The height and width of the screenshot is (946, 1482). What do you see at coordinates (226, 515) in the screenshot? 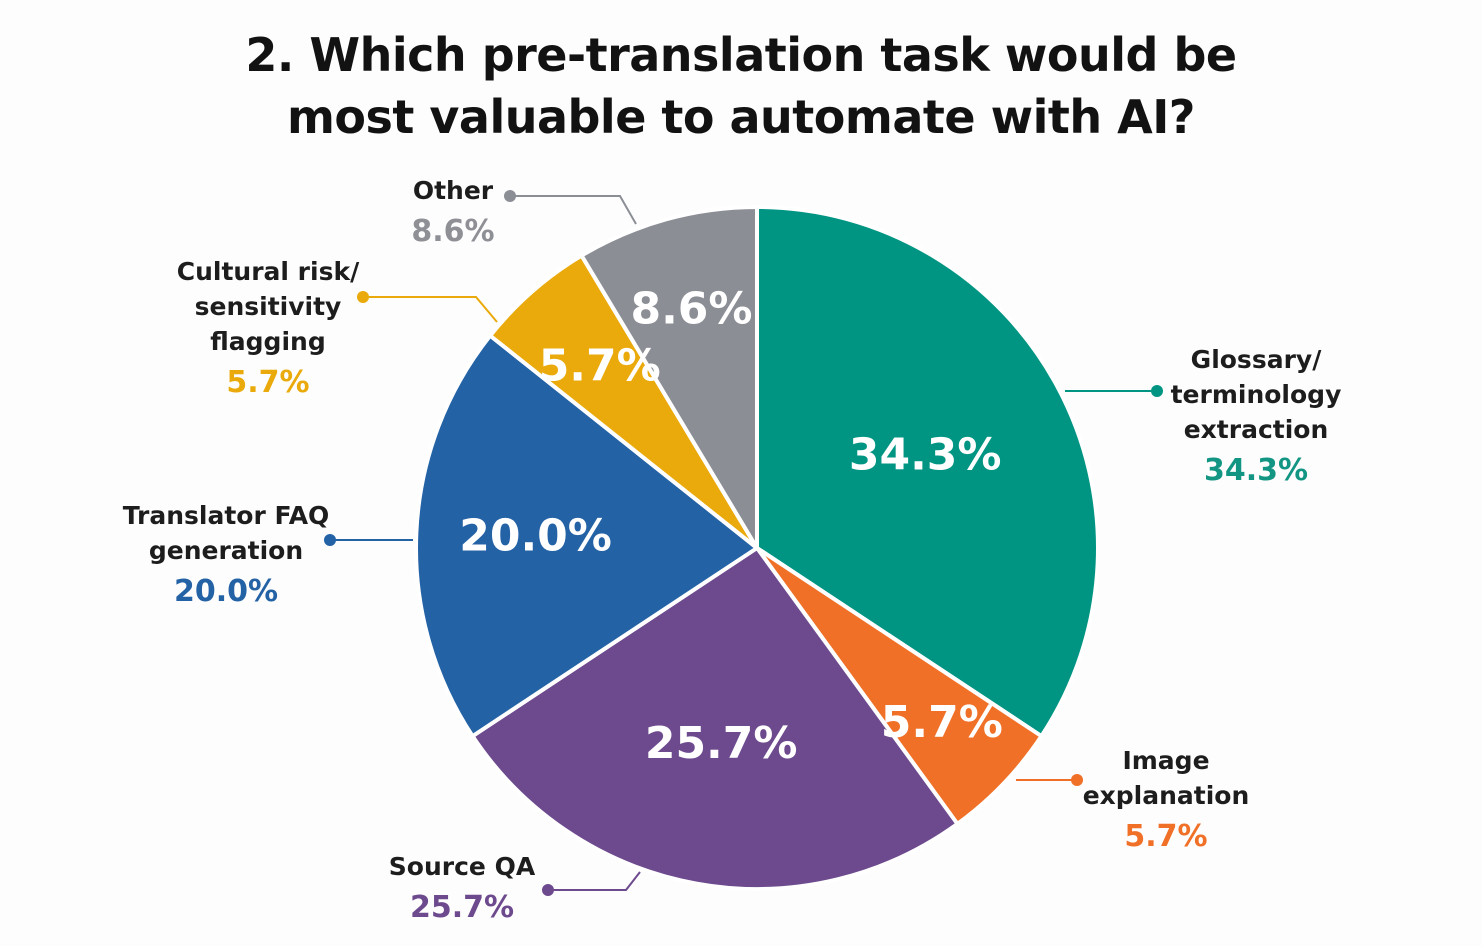
I see `callout-label-translator-faq-generation: Translator FAQ` at bounding box center [226, 515].